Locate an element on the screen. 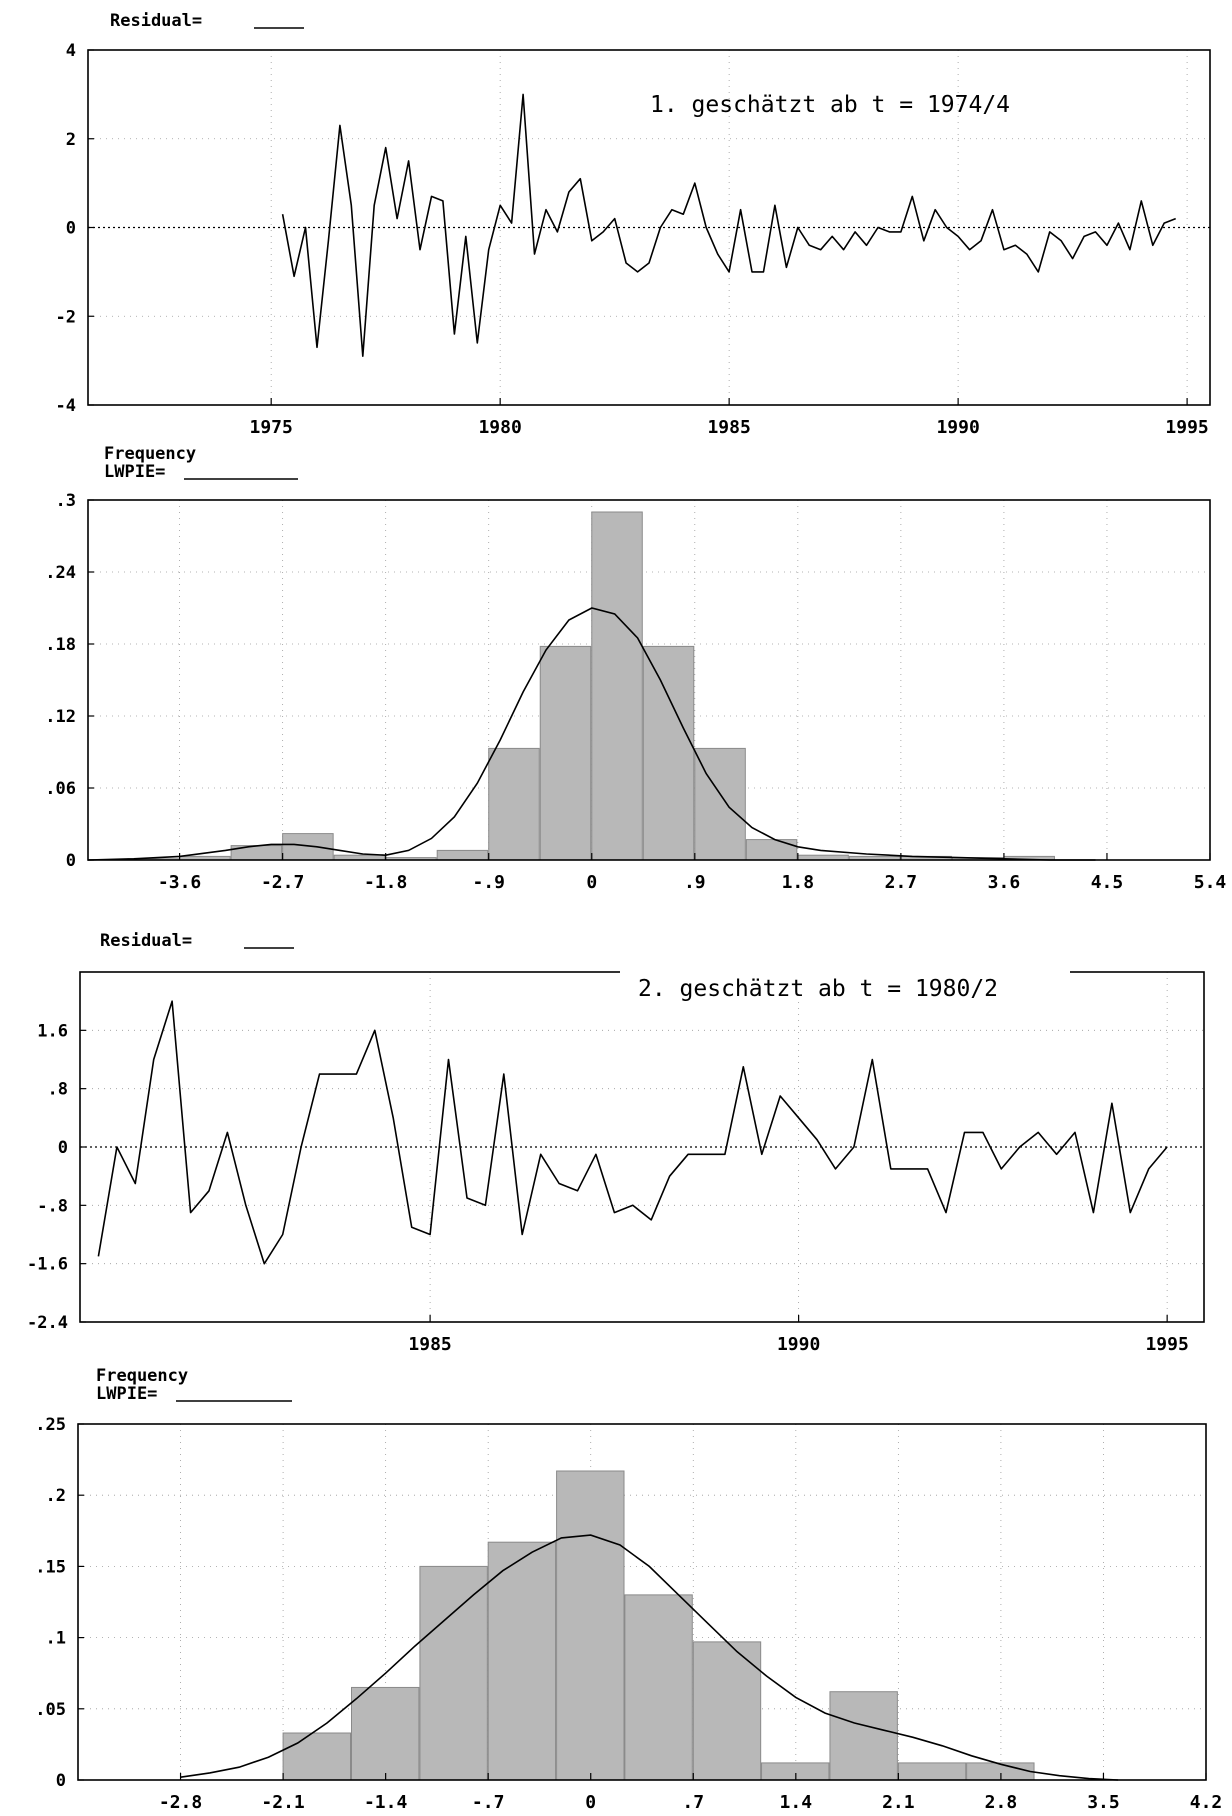  panel-2-ytick-label-1: .24 is located at coordinates (60, 573).